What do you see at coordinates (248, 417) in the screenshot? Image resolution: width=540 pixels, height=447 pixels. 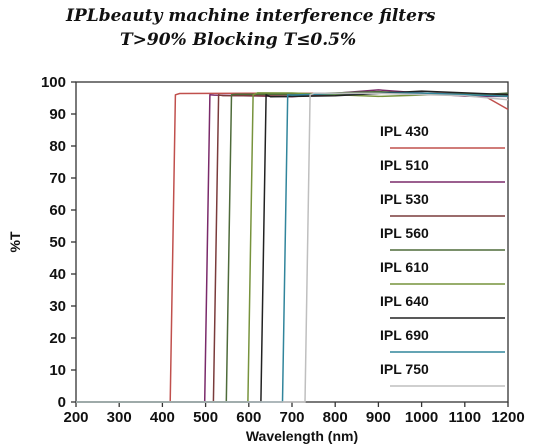 I see `x-tick-label: 600` at bounding box center [248, 417].